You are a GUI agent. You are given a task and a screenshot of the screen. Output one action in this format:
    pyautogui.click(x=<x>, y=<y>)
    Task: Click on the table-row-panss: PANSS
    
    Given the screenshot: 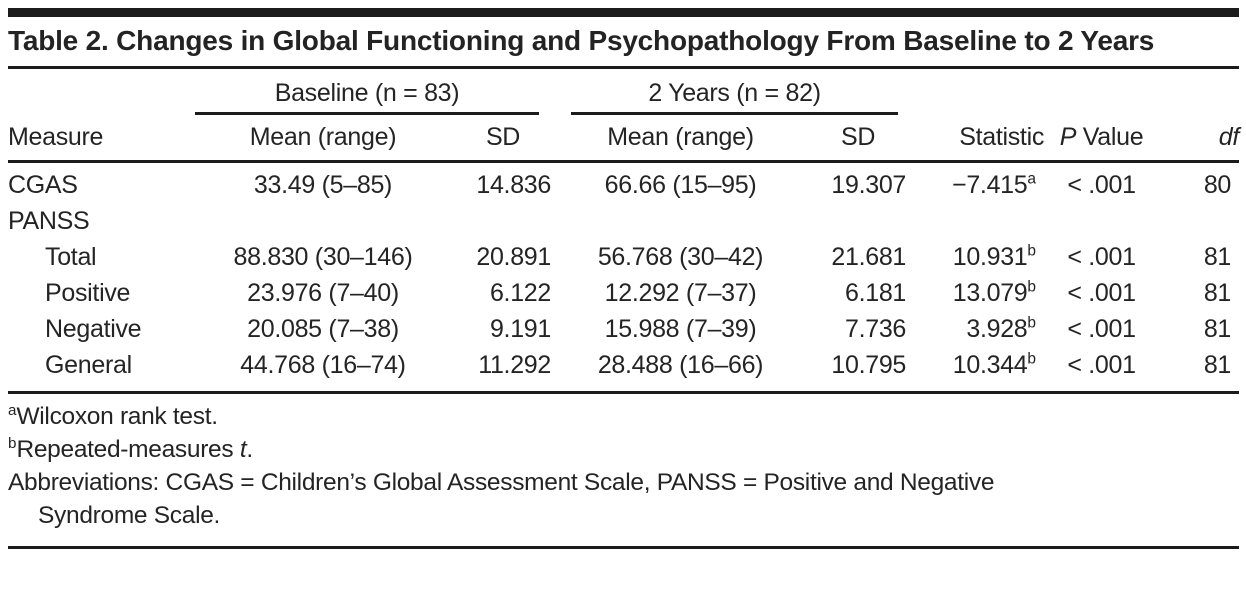 What is the action you would take?
    pyautogui.click(x=623, y=221)
    